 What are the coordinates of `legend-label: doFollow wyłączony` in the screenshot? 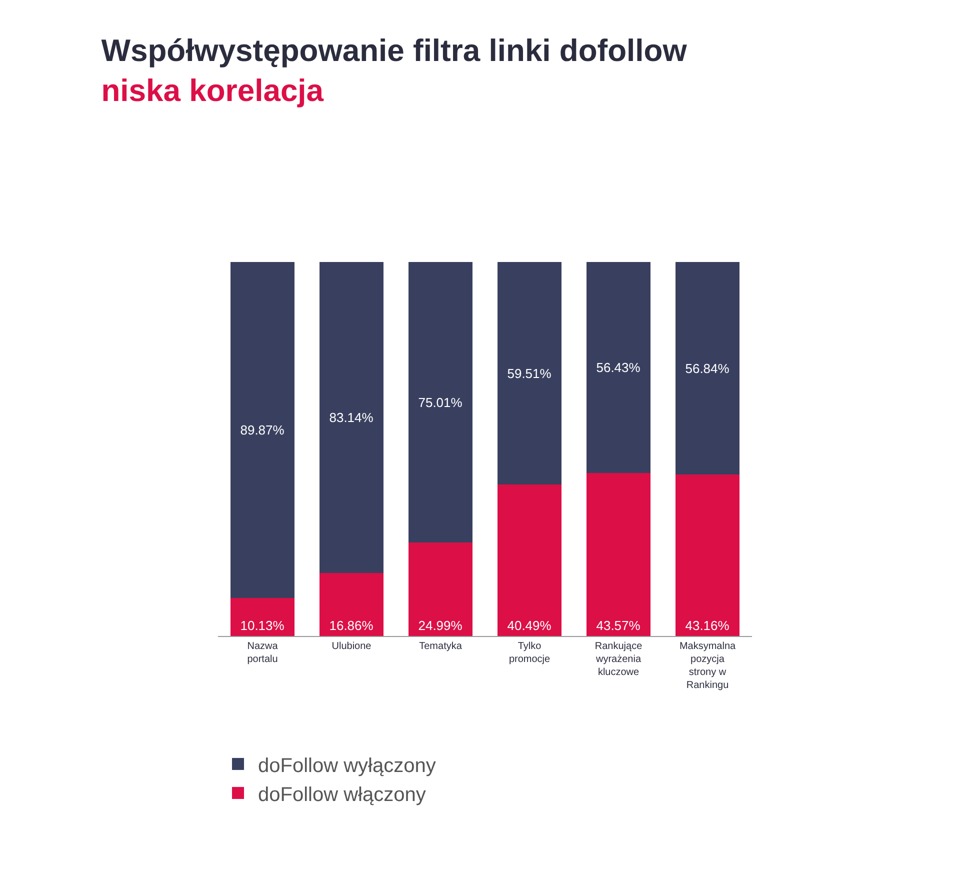 It's located at (347, 765).